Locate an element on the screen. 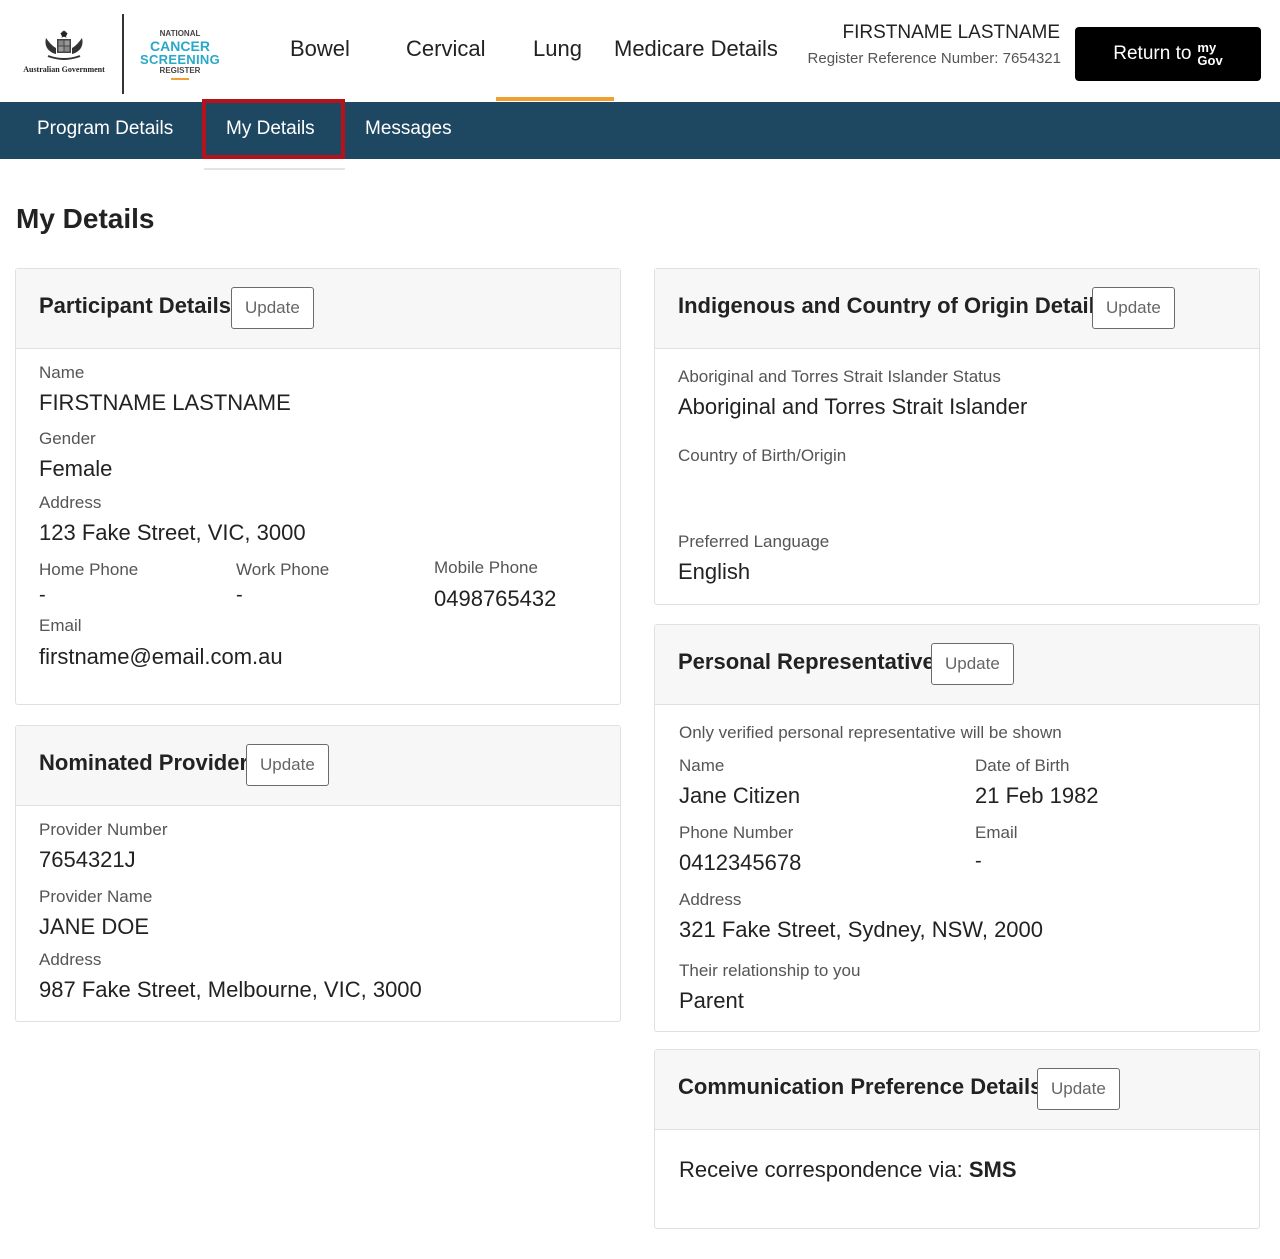 The height and width of the screenshot is (1259, 1280). ncsr-logo: NATIONAL CANCER SCREENING REGISTER is located at coordinates (180, 58).